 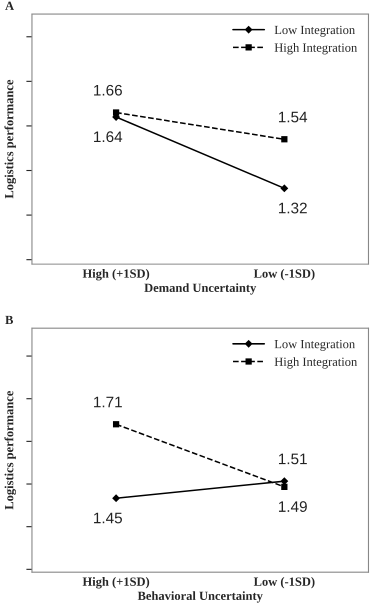 I want to click on x-axis-title: Demand Uncertainty, so click(x=200, y=289).